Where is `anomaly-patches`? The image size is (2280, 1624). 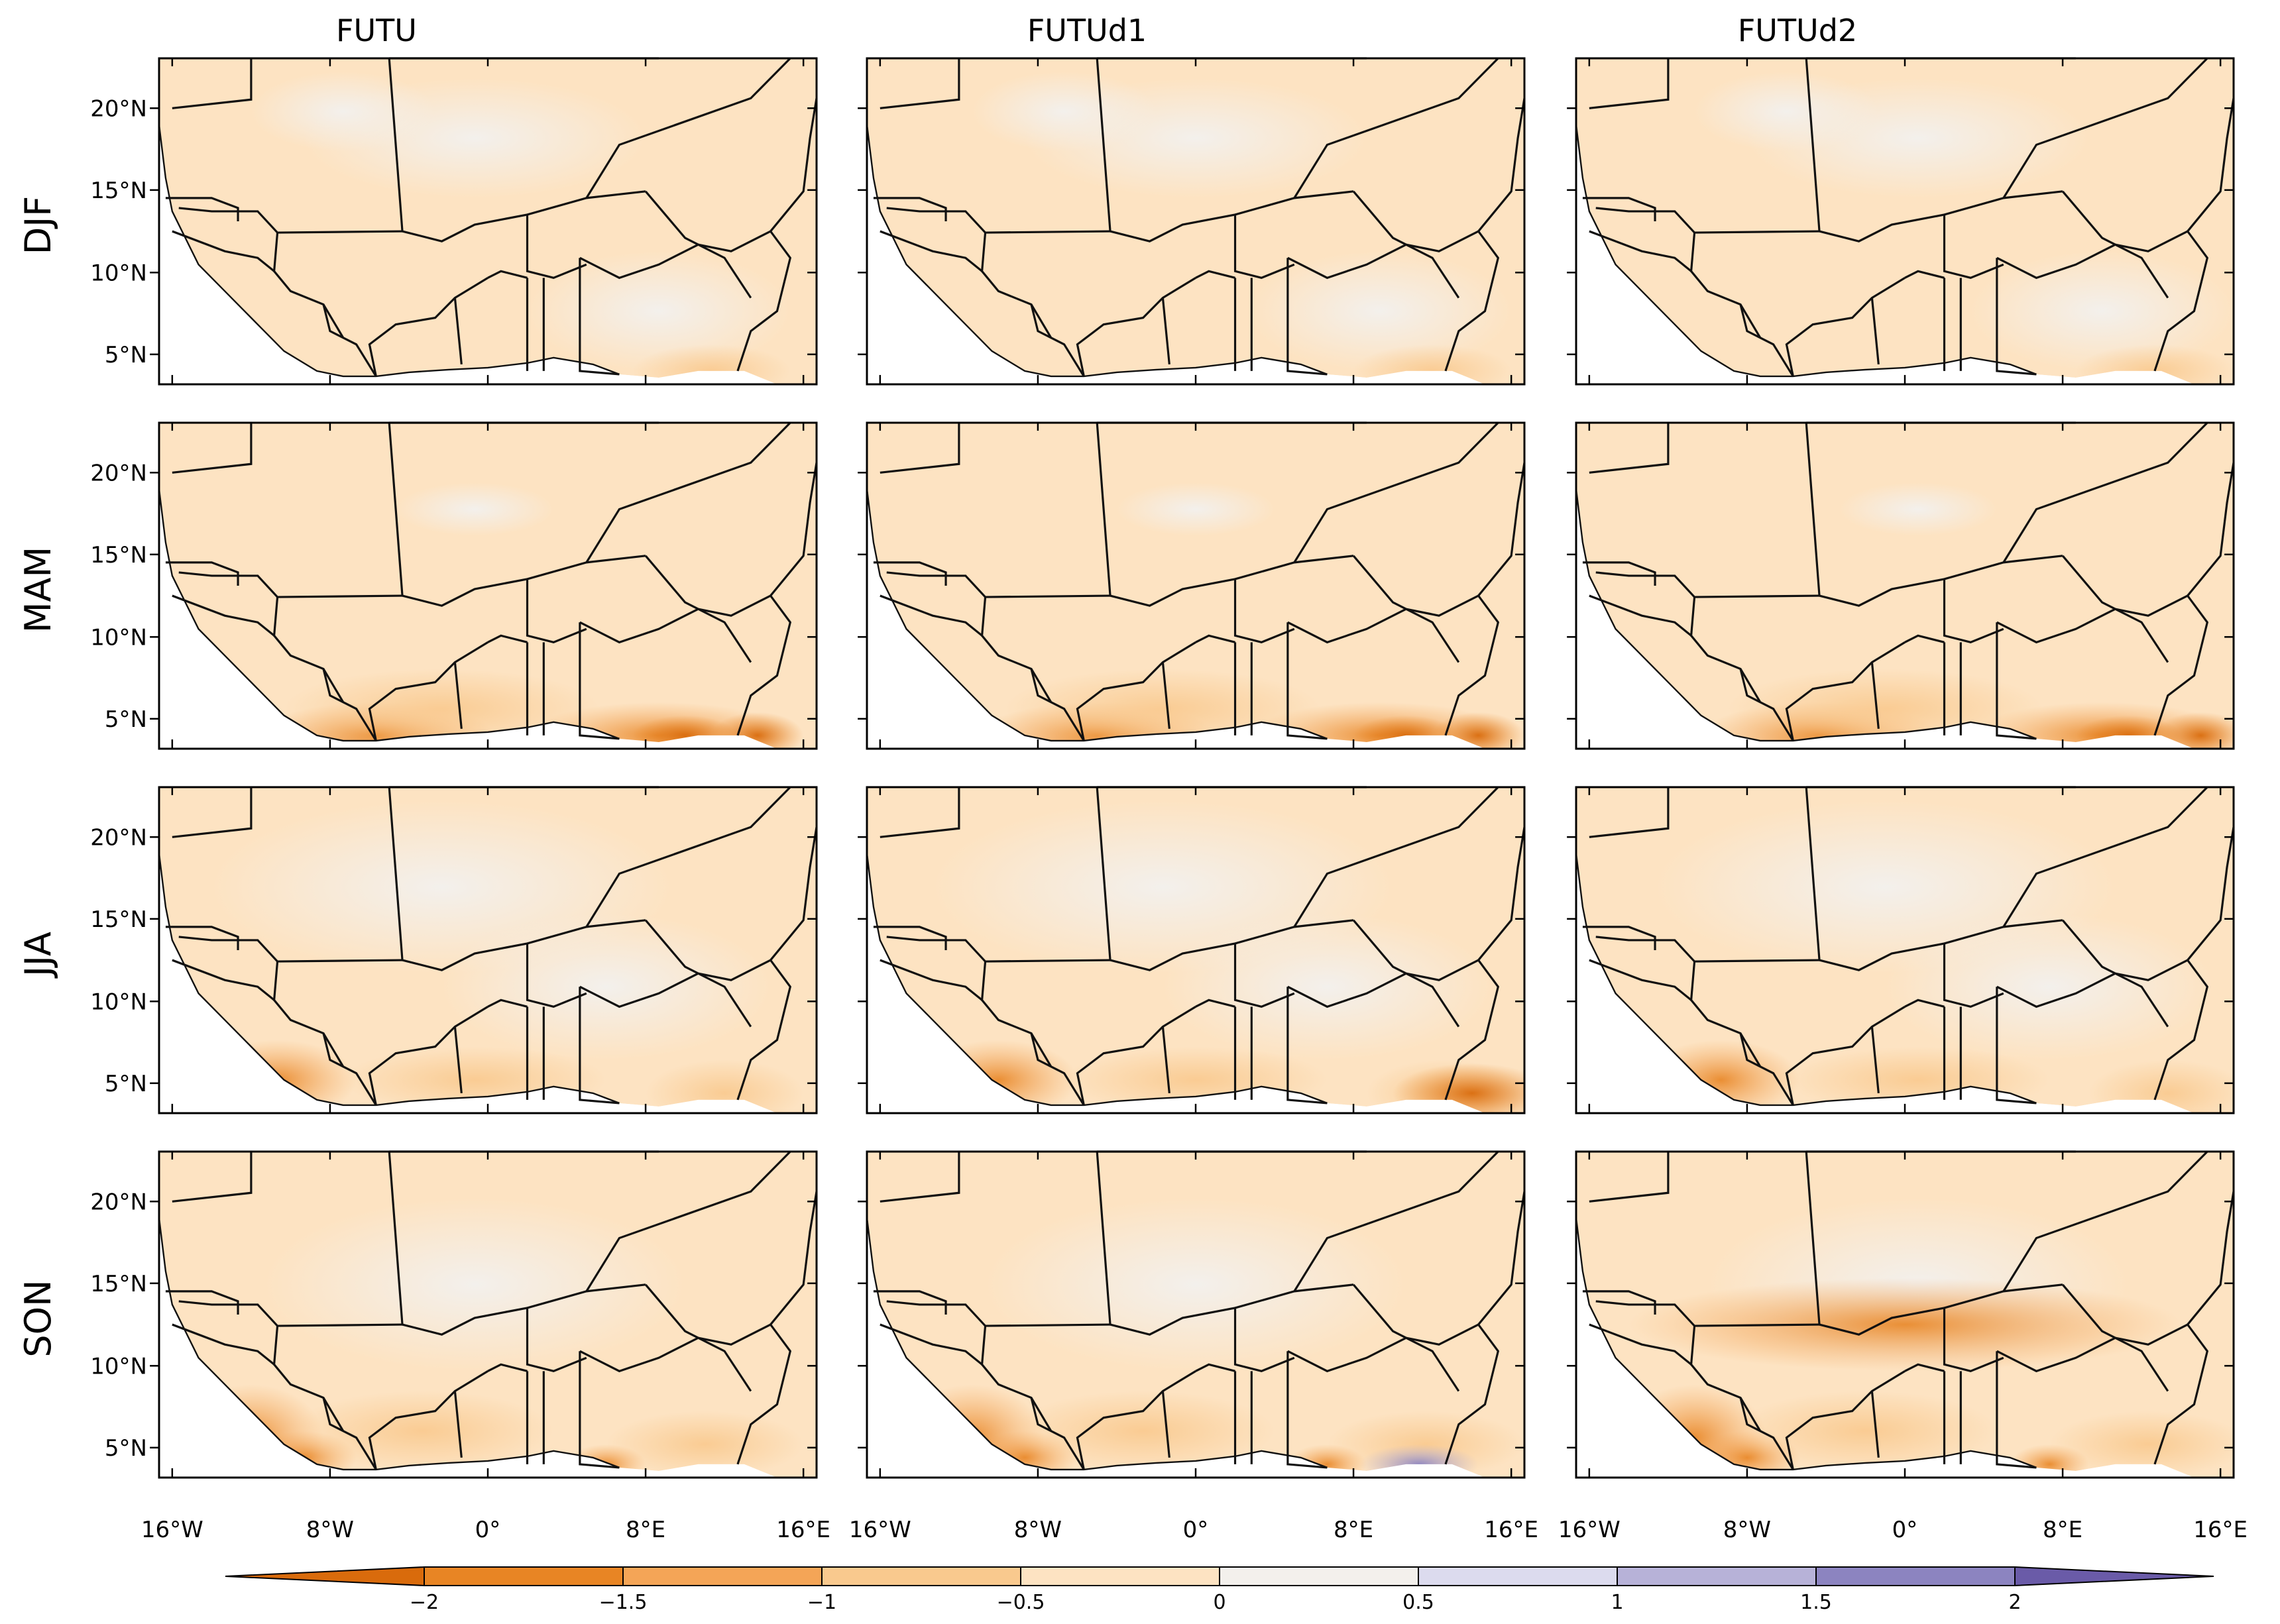
anomaly-patches is located at coordinates (521, 228).